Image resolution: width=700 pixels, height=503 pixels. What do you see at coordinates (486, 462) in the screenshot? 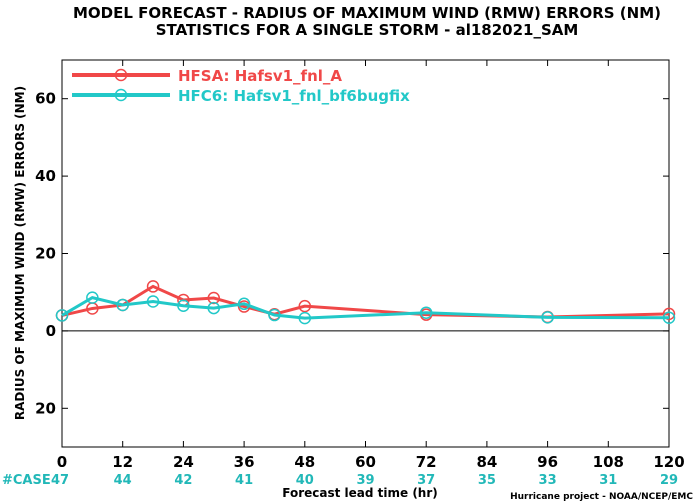
I see `x-tick-label: 84` at bounding box center [486, 462].